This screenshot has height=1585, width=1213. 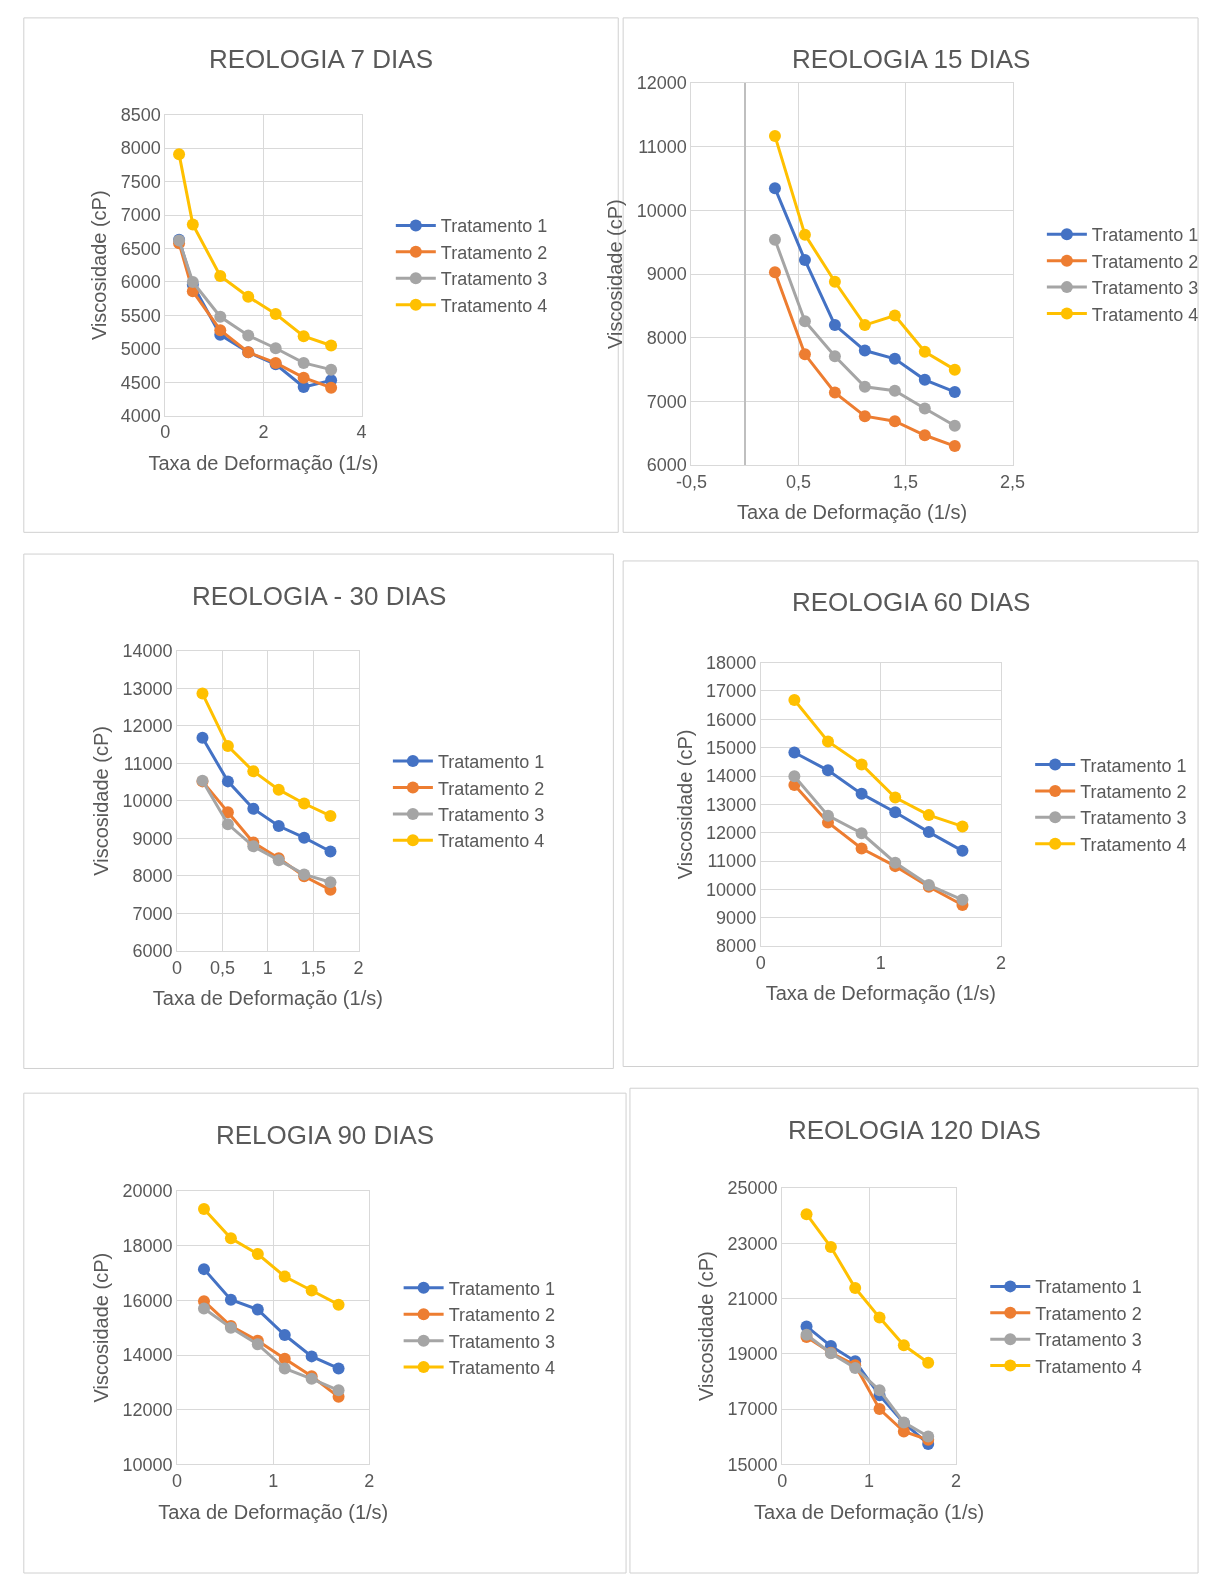 What do you see at coordinates (148, 763) in the screenshot?
I see `y-tick-label: 11000` at bounding box center [148, 763].